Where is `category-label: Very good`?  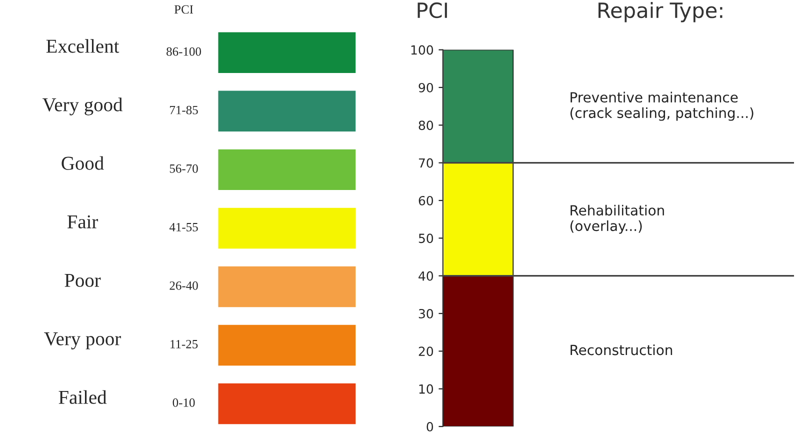 category-label: Very good is located at coordinates (82, 107).